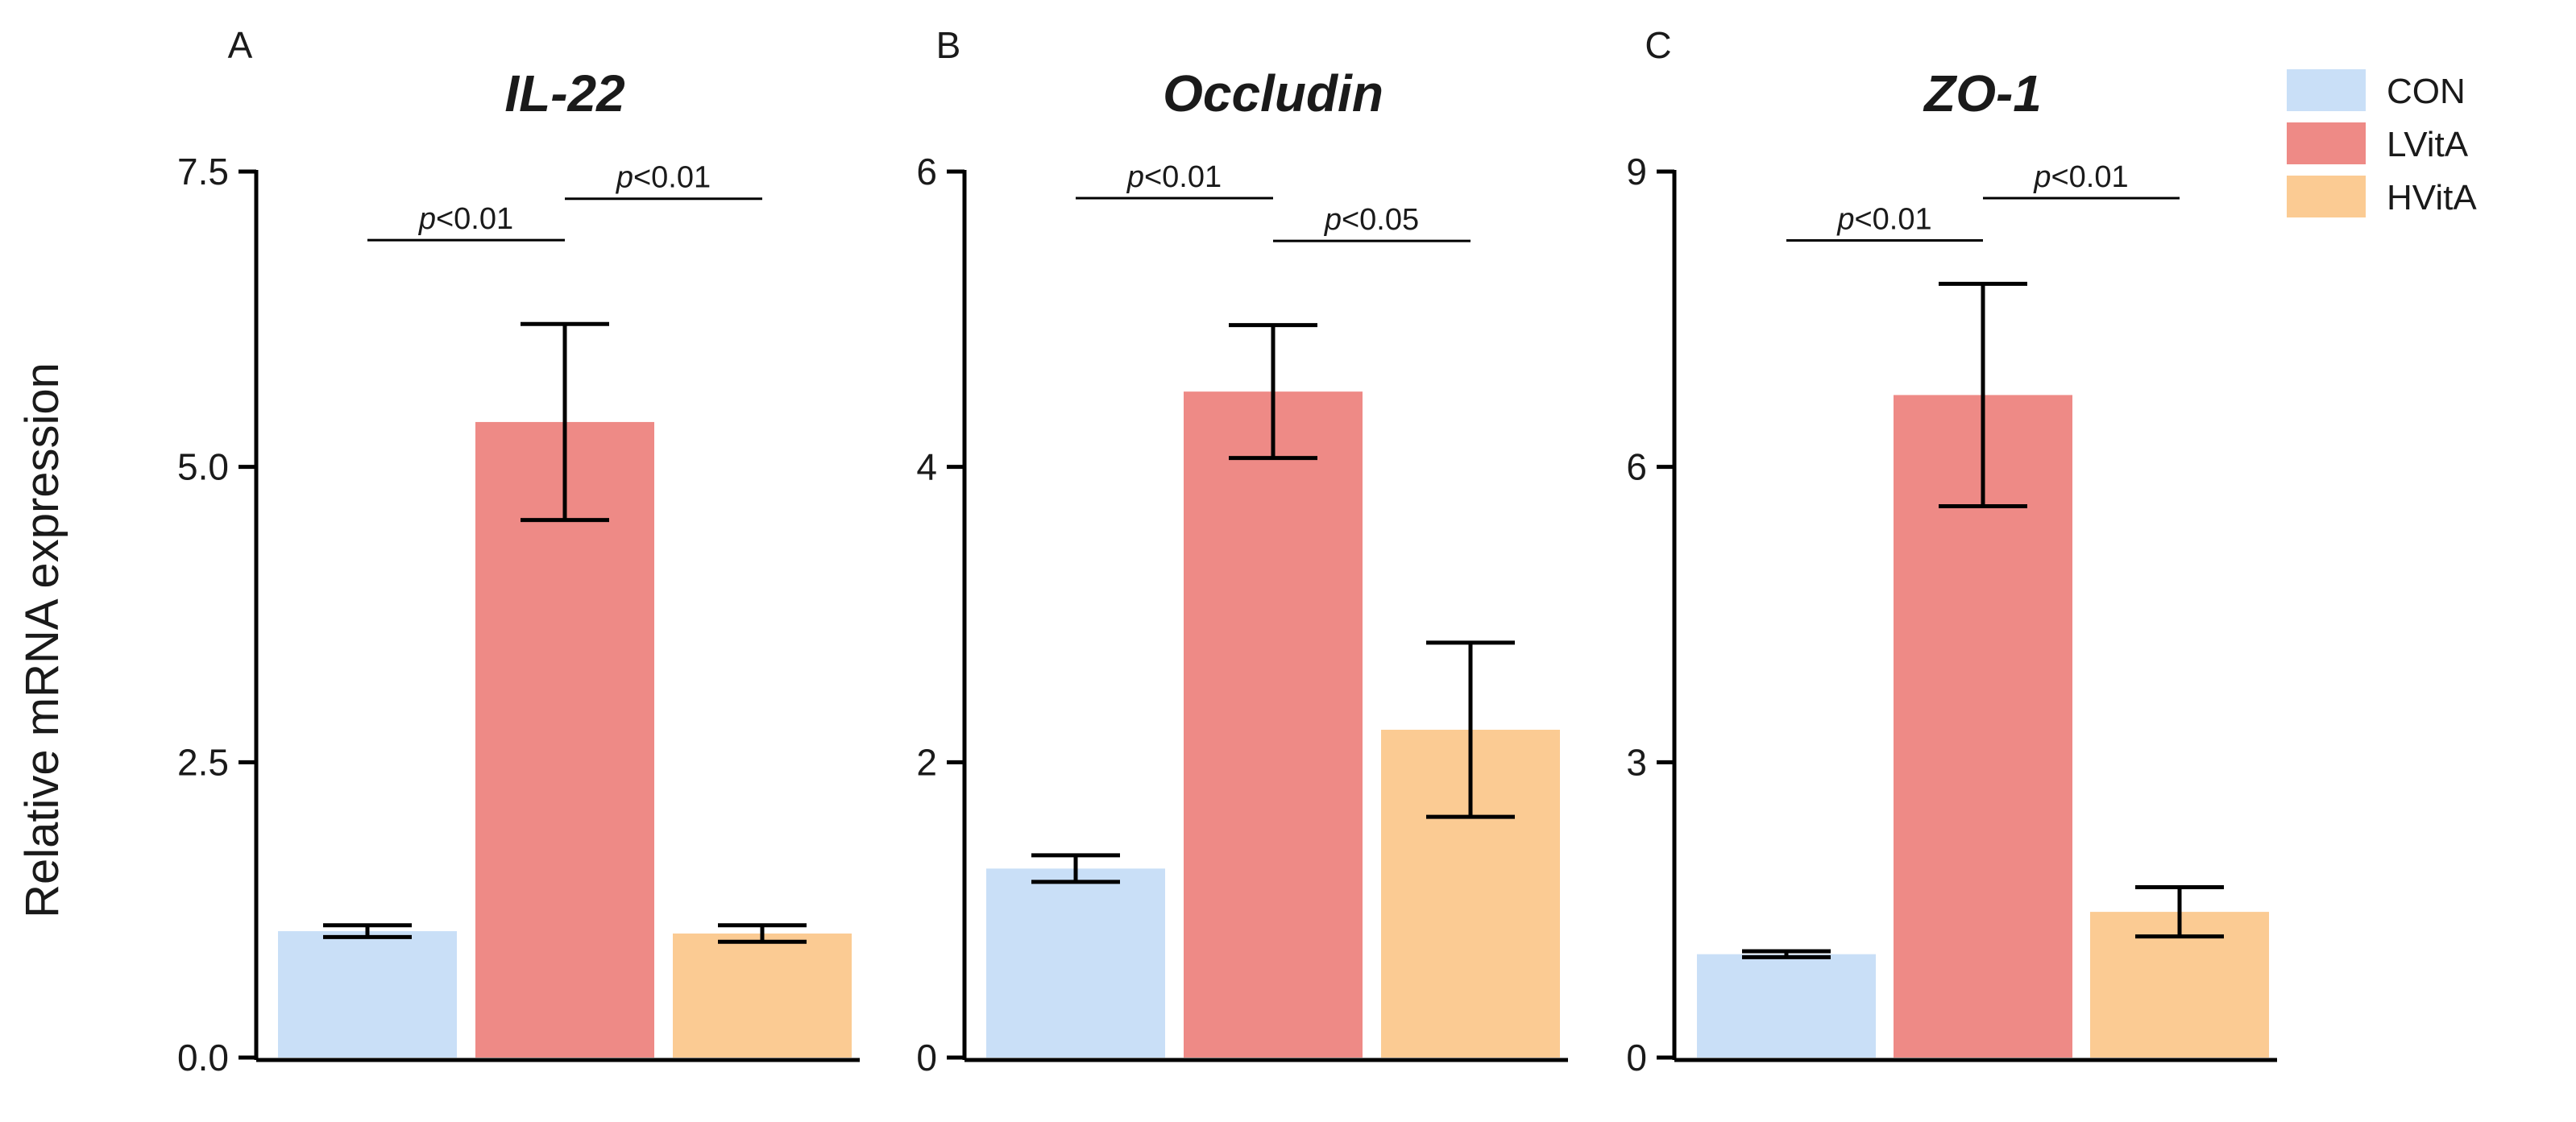  What do you see at coordinates (2326, 196) in the screenshot?
I see `legend-swatch-hvita` at bounding box center [2326, 196].